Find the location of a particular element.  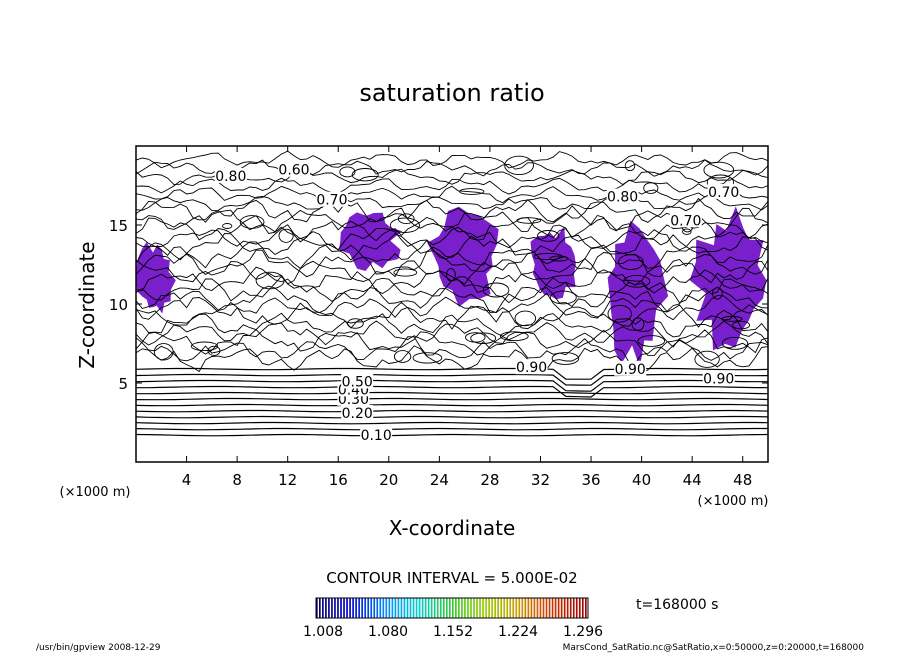

contour-label: 0.90 is located at coordinates (531, 368).